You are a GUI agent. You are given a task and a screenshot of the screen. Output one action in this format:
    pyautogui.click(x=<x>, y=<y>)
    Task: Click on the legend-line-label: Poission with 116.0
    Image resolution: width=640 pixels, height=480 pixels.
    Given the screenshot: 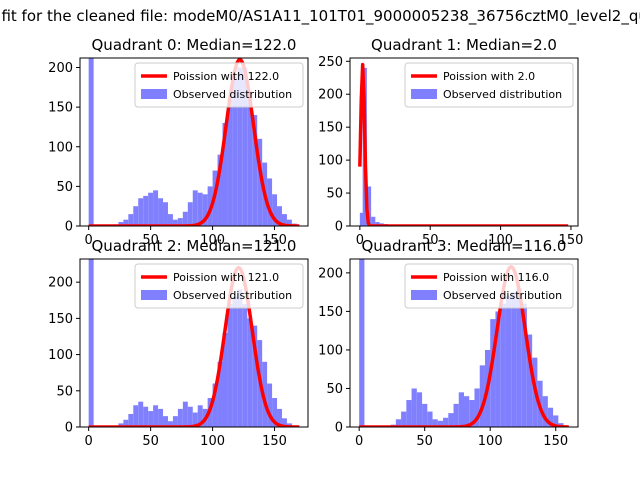 What is the action you would take?
    pyautogui.click(x=496, y=277)
    